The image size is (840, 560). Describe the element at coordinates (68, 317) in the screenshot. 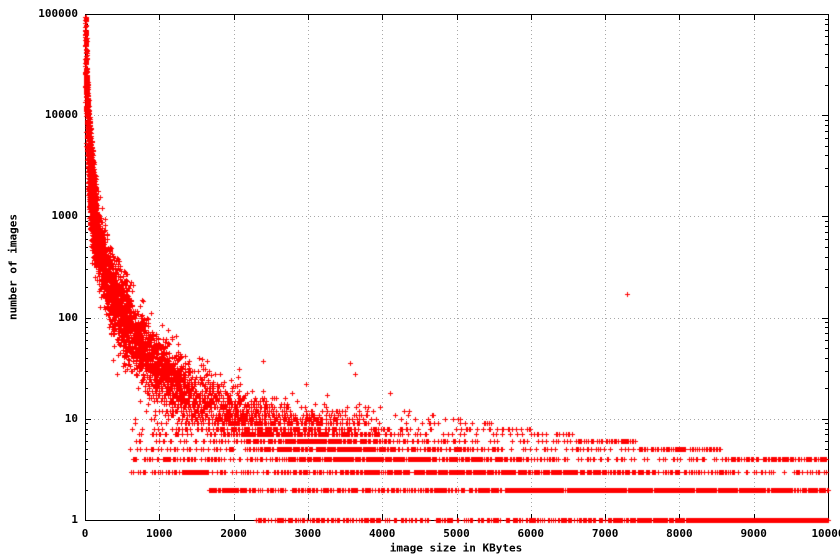

I see `y-tick-label: 100` at that location.